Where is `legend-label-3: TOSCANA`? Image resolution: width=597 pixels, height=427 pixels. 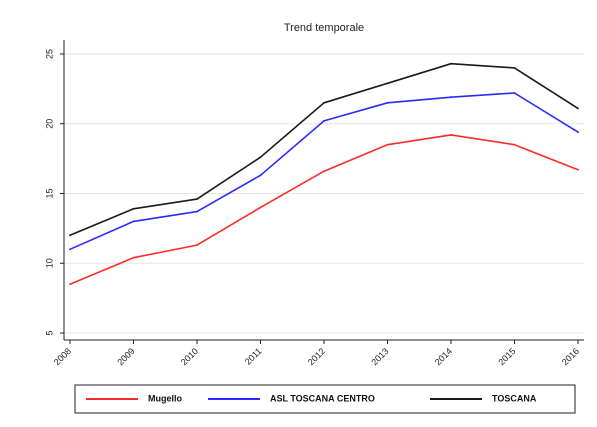
legend-label-3: TOSCANA is located at coordinates (514, 398).